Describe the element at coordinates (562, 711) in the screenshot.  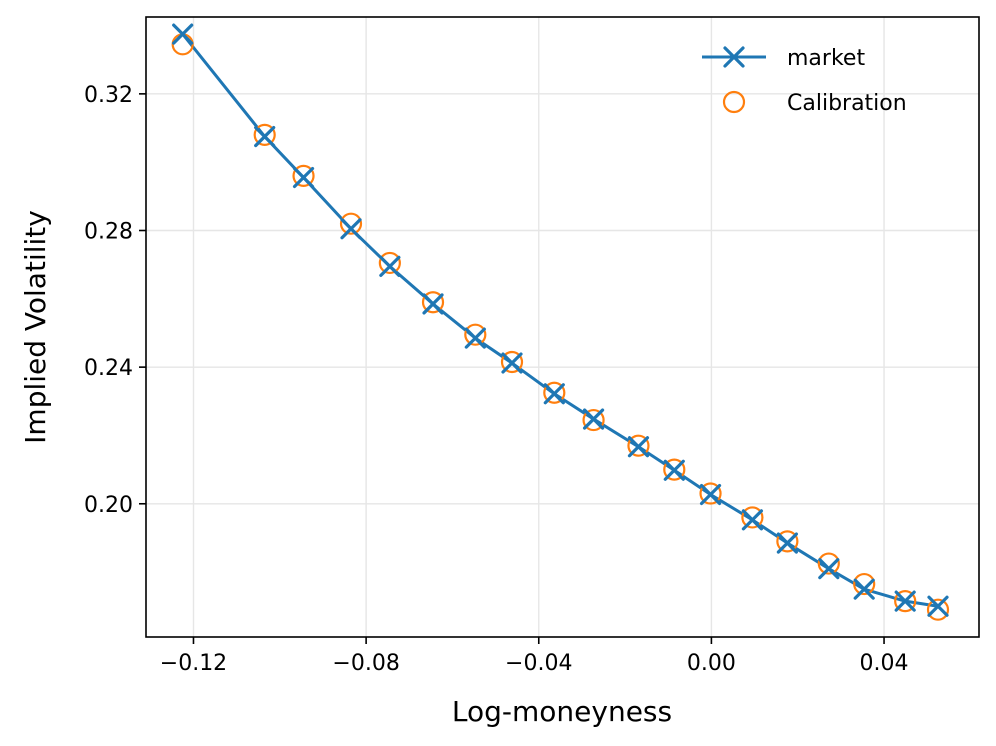
I see `x-axis-label: Log-moneyness` at that location.